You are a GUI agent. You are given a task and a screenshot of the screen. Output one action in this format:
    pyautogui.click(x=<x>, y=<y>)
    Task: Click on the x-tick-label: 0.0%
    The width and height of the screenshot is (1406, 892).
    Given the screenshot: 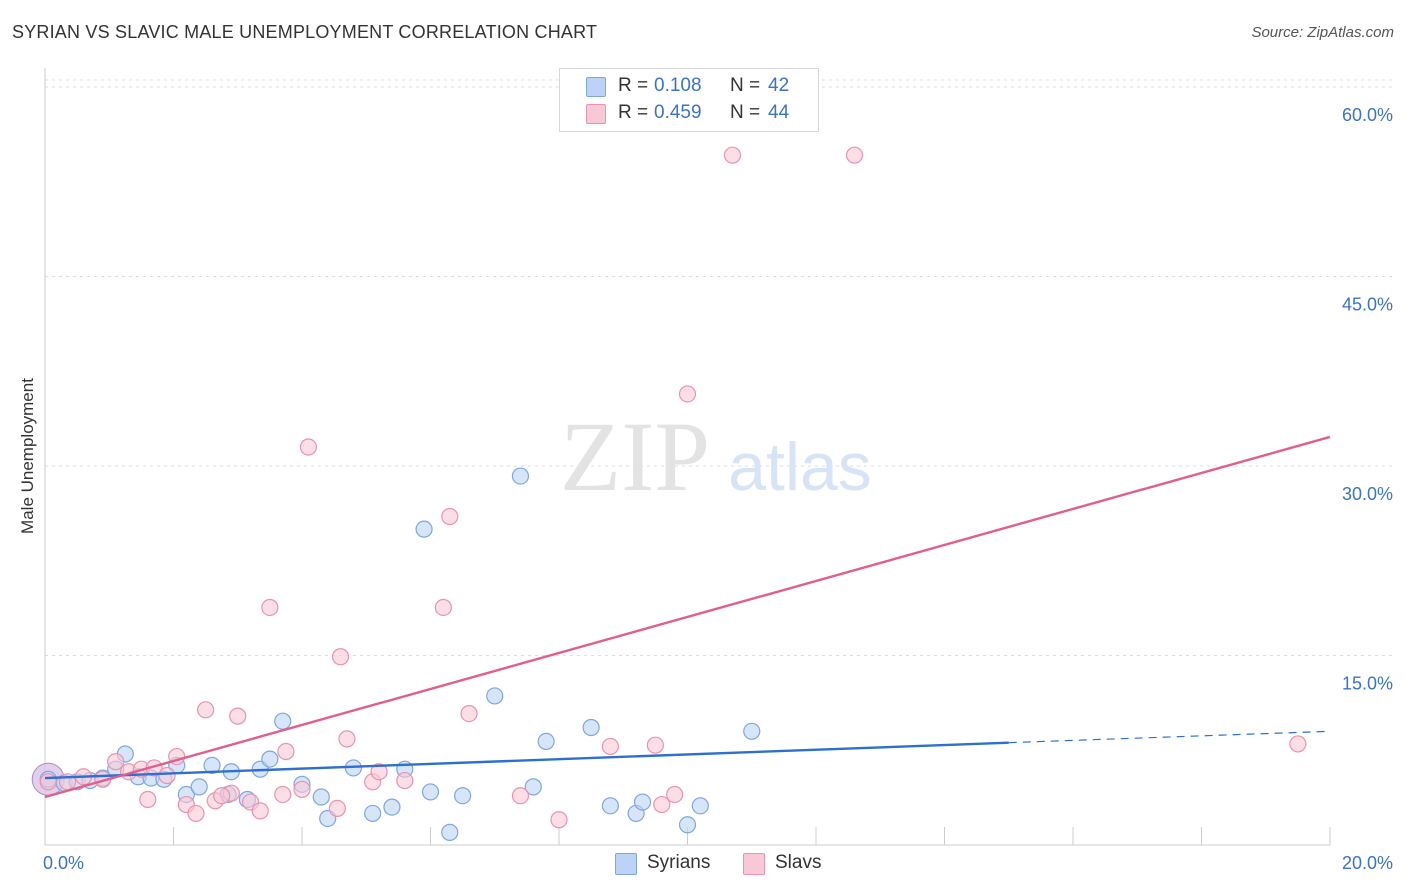 What is the action you would take?
    pyautogui.click(x=63, y=863)
    